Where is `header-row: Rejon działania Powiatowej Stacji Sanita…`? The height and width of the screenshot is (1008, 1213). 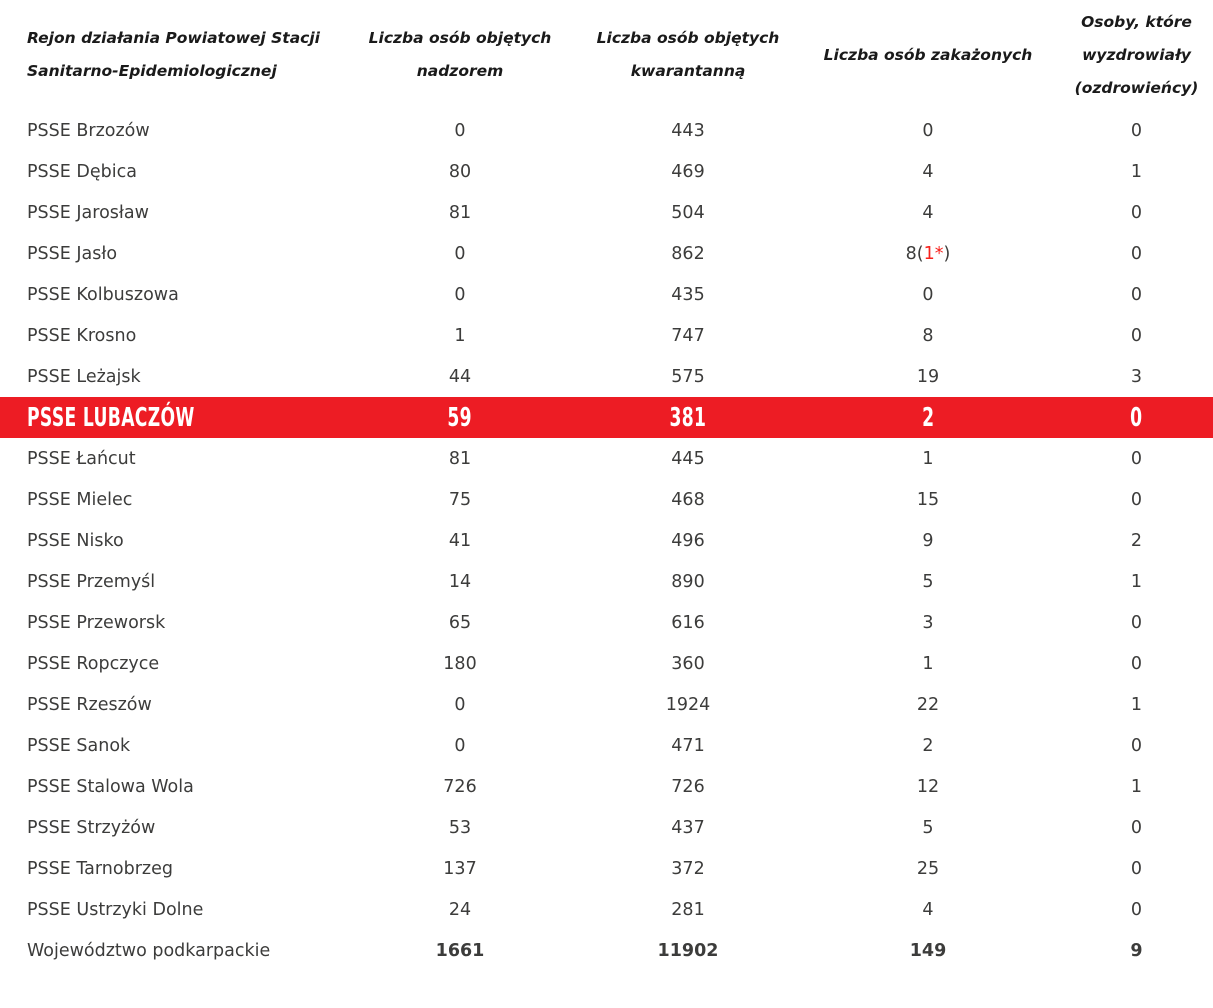 header-row: Rejon działania Powiatowej Stacji Sanita… is located at coordinates (606, 55).